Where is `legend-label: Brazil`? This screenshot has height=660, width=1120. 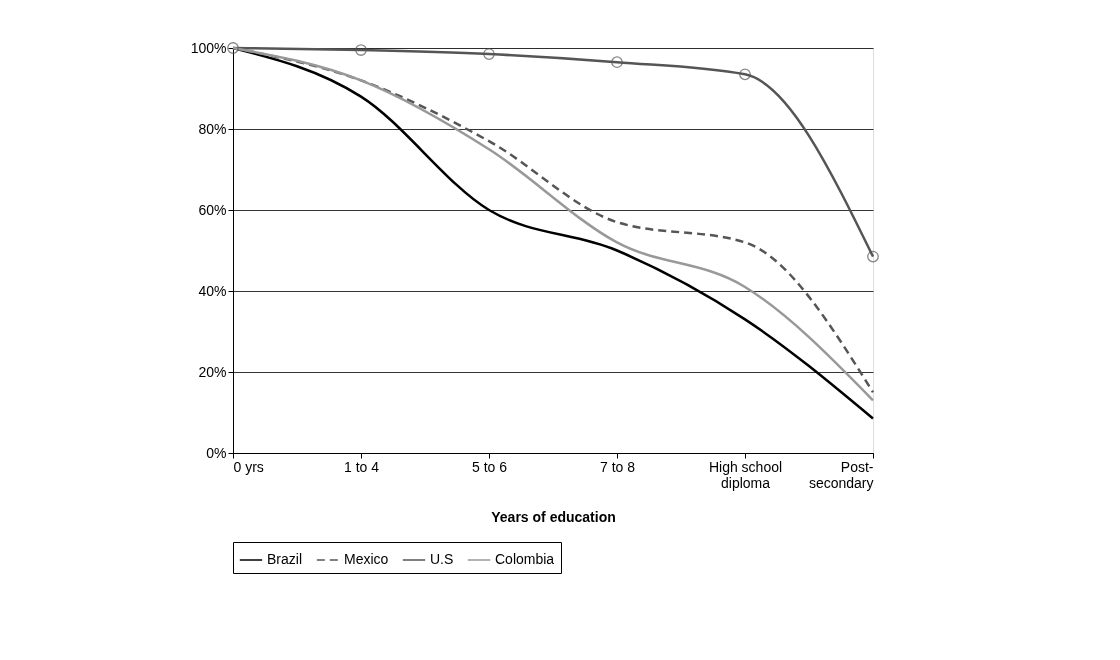
legend-label: Brazil is located at coordinates (285, 559).